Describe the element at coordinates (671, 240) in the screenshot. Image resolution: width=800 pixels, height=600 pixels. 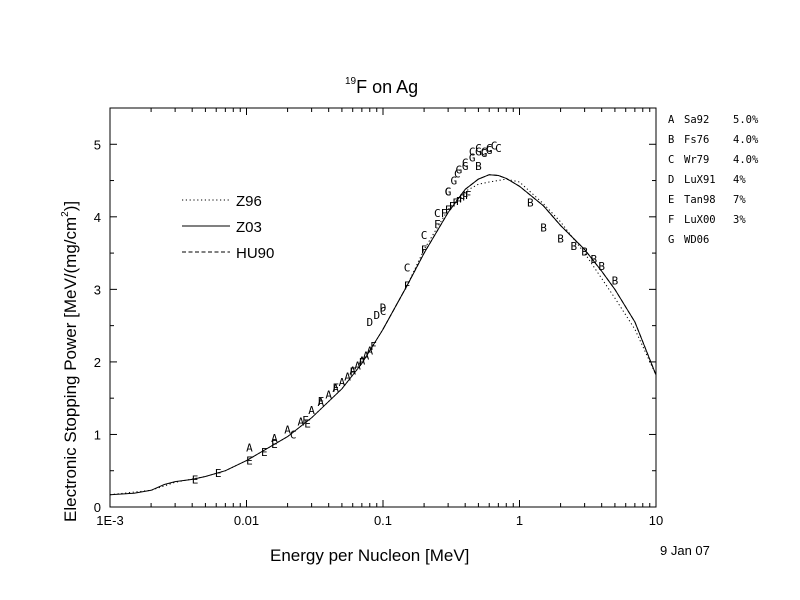
I see `reference-letter: G` at that location.